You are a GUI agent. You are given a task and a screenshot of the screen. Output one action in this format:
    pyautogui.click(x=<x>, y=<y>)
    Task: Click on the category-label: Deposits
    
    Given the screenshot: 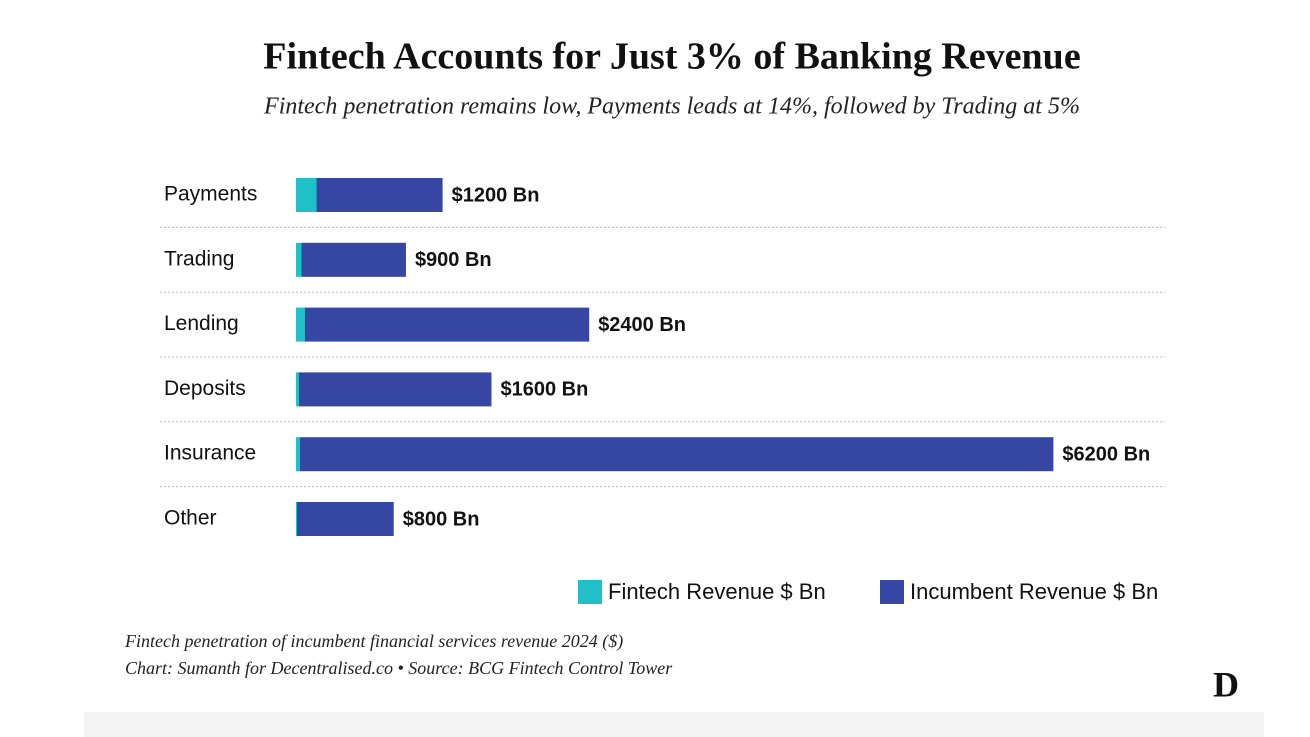 What is the action you would take?
    pyautogui.click(x=205, y=388)
    